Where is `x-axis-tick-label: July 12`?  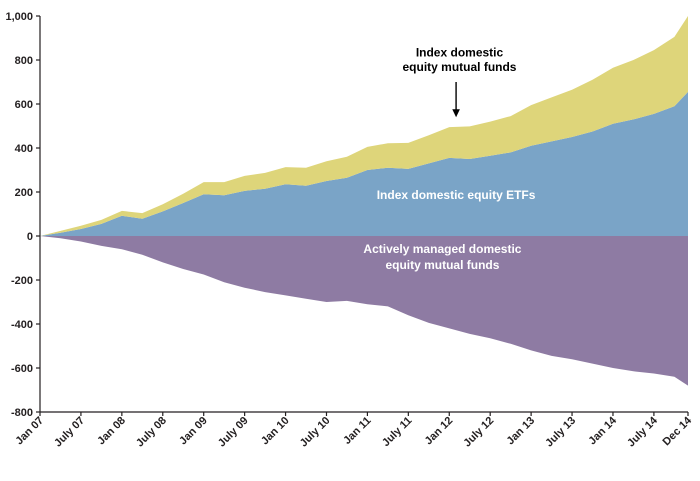
x-axis-tick-label: July 12 is located at coordinates (478, 432).